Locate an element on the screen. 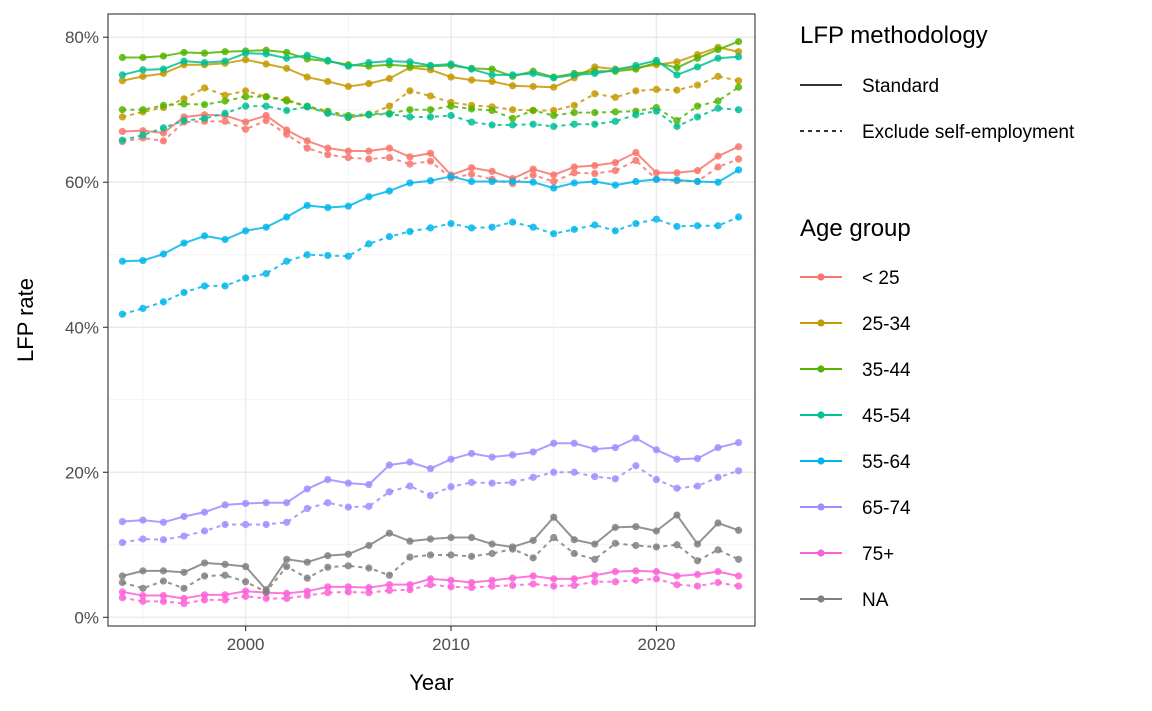 Image resolution: width=1152 pixels, height=711 pixels. legend-color-title: Age group is located at coordinates (855, 228).